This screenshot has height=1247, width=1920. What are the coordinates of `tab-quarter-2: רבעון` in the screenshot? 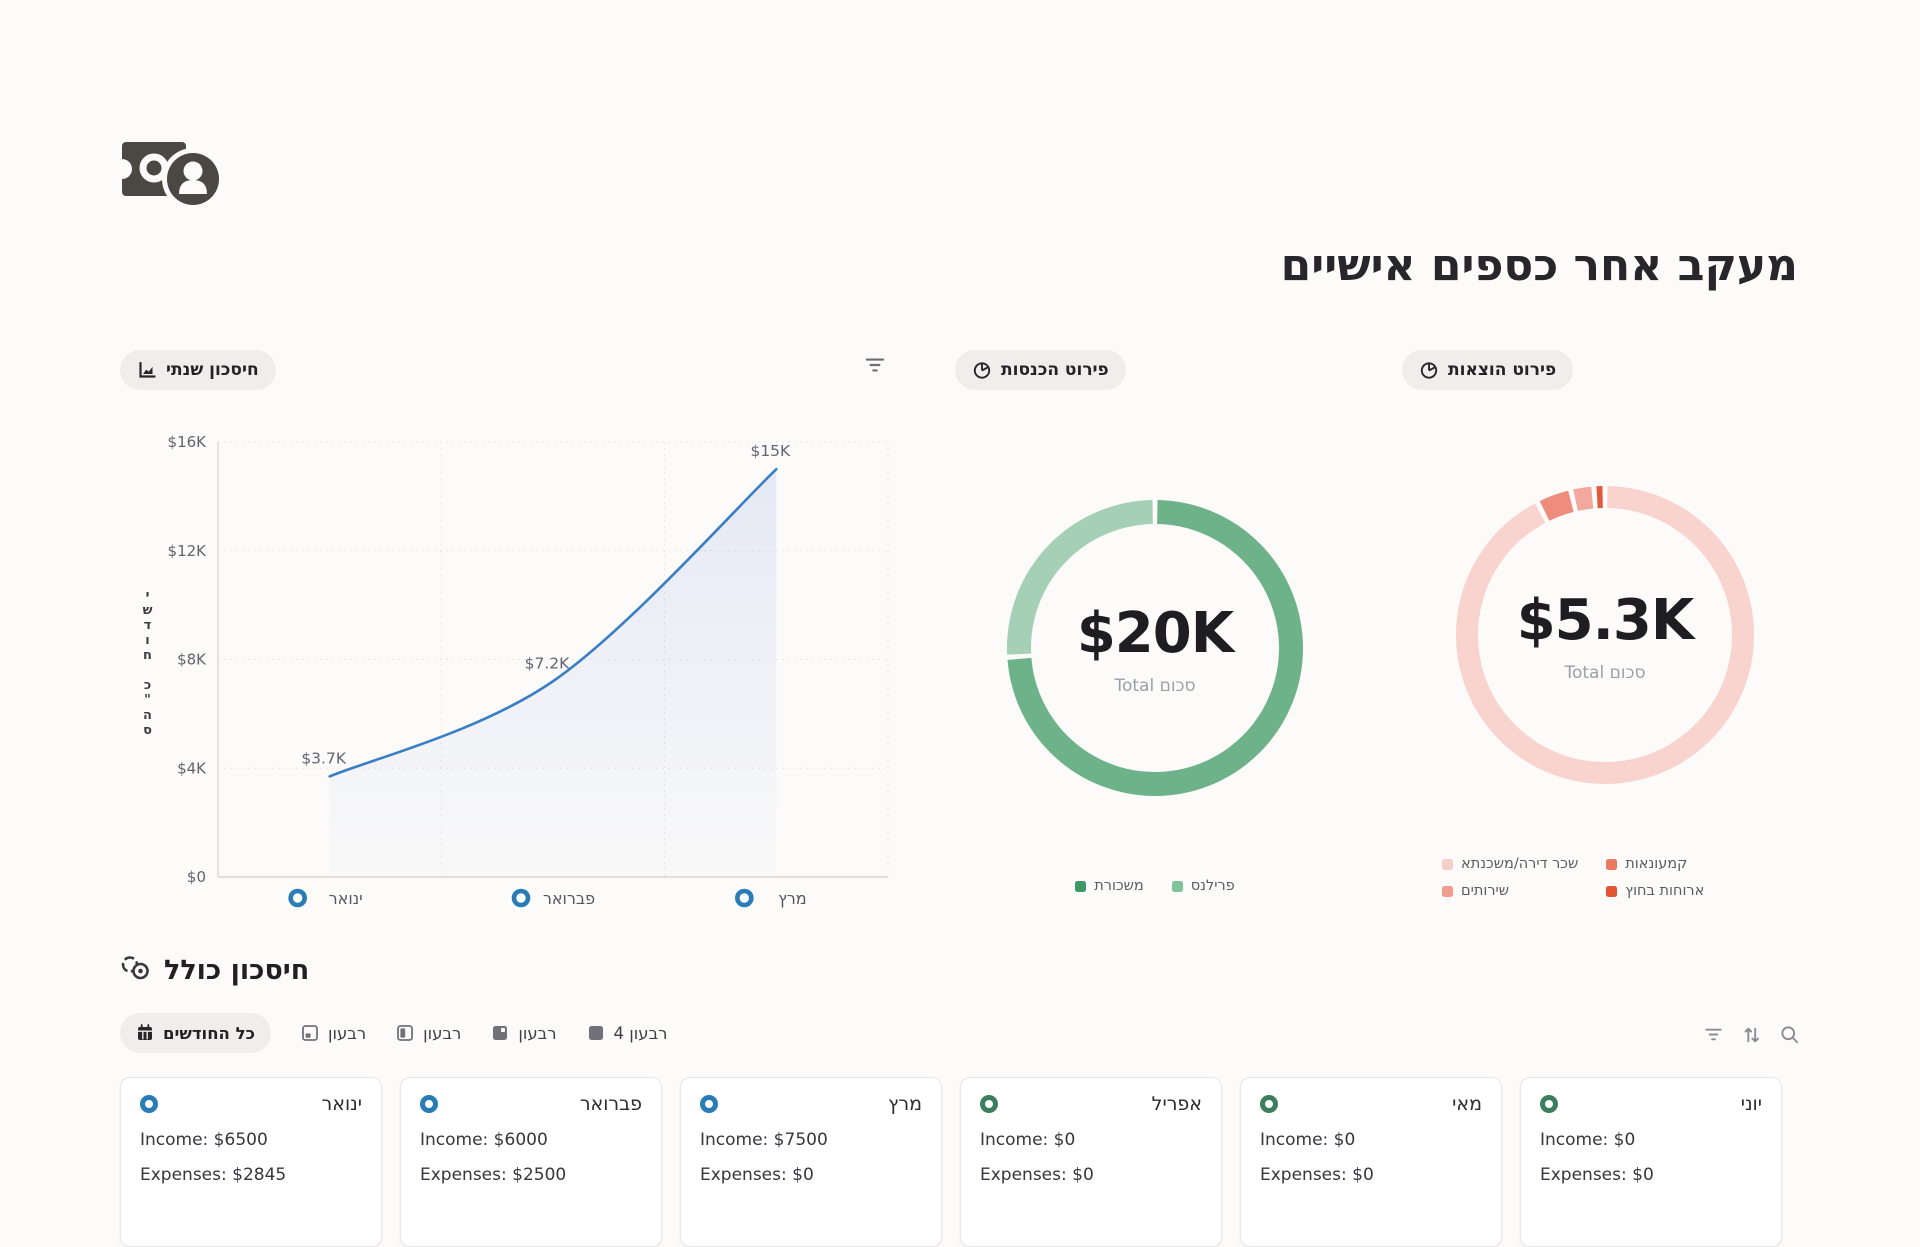 It's located at (428, 1033).